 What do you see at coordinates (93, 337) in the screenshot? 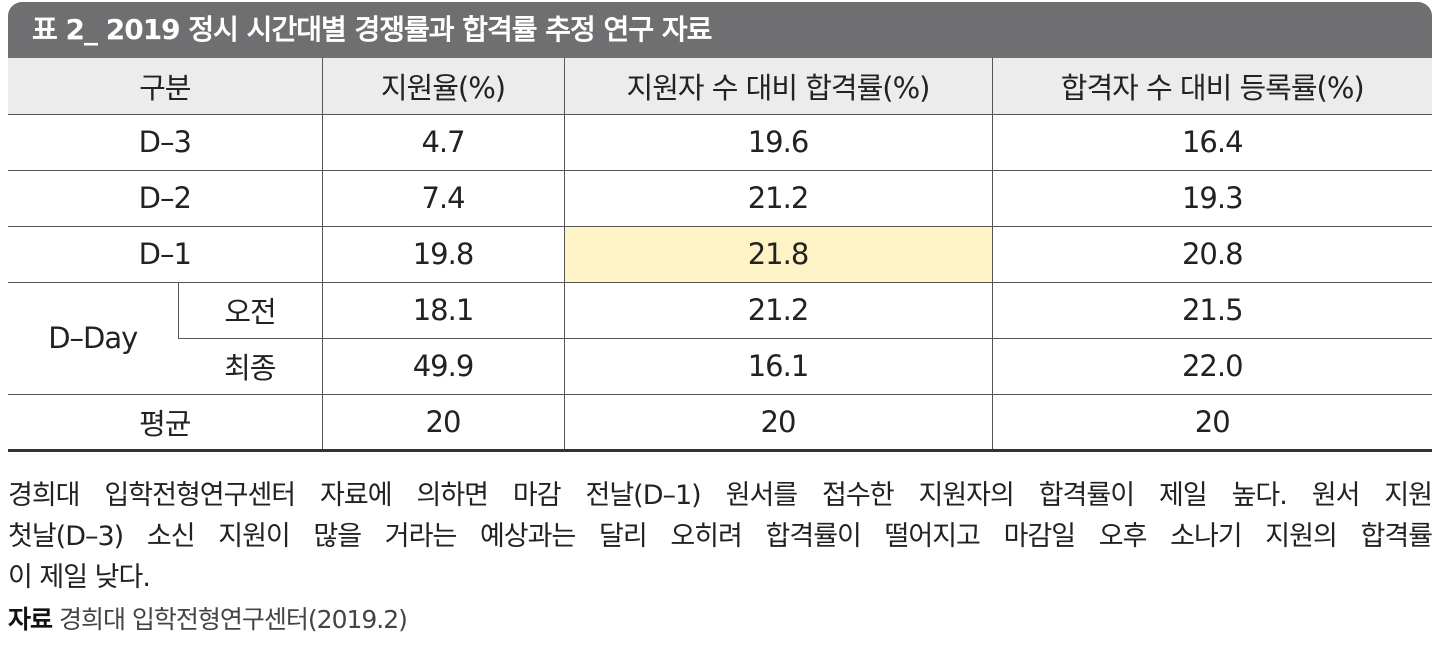
I see `group-cell: D–Day` at bounding box center [93, 337].